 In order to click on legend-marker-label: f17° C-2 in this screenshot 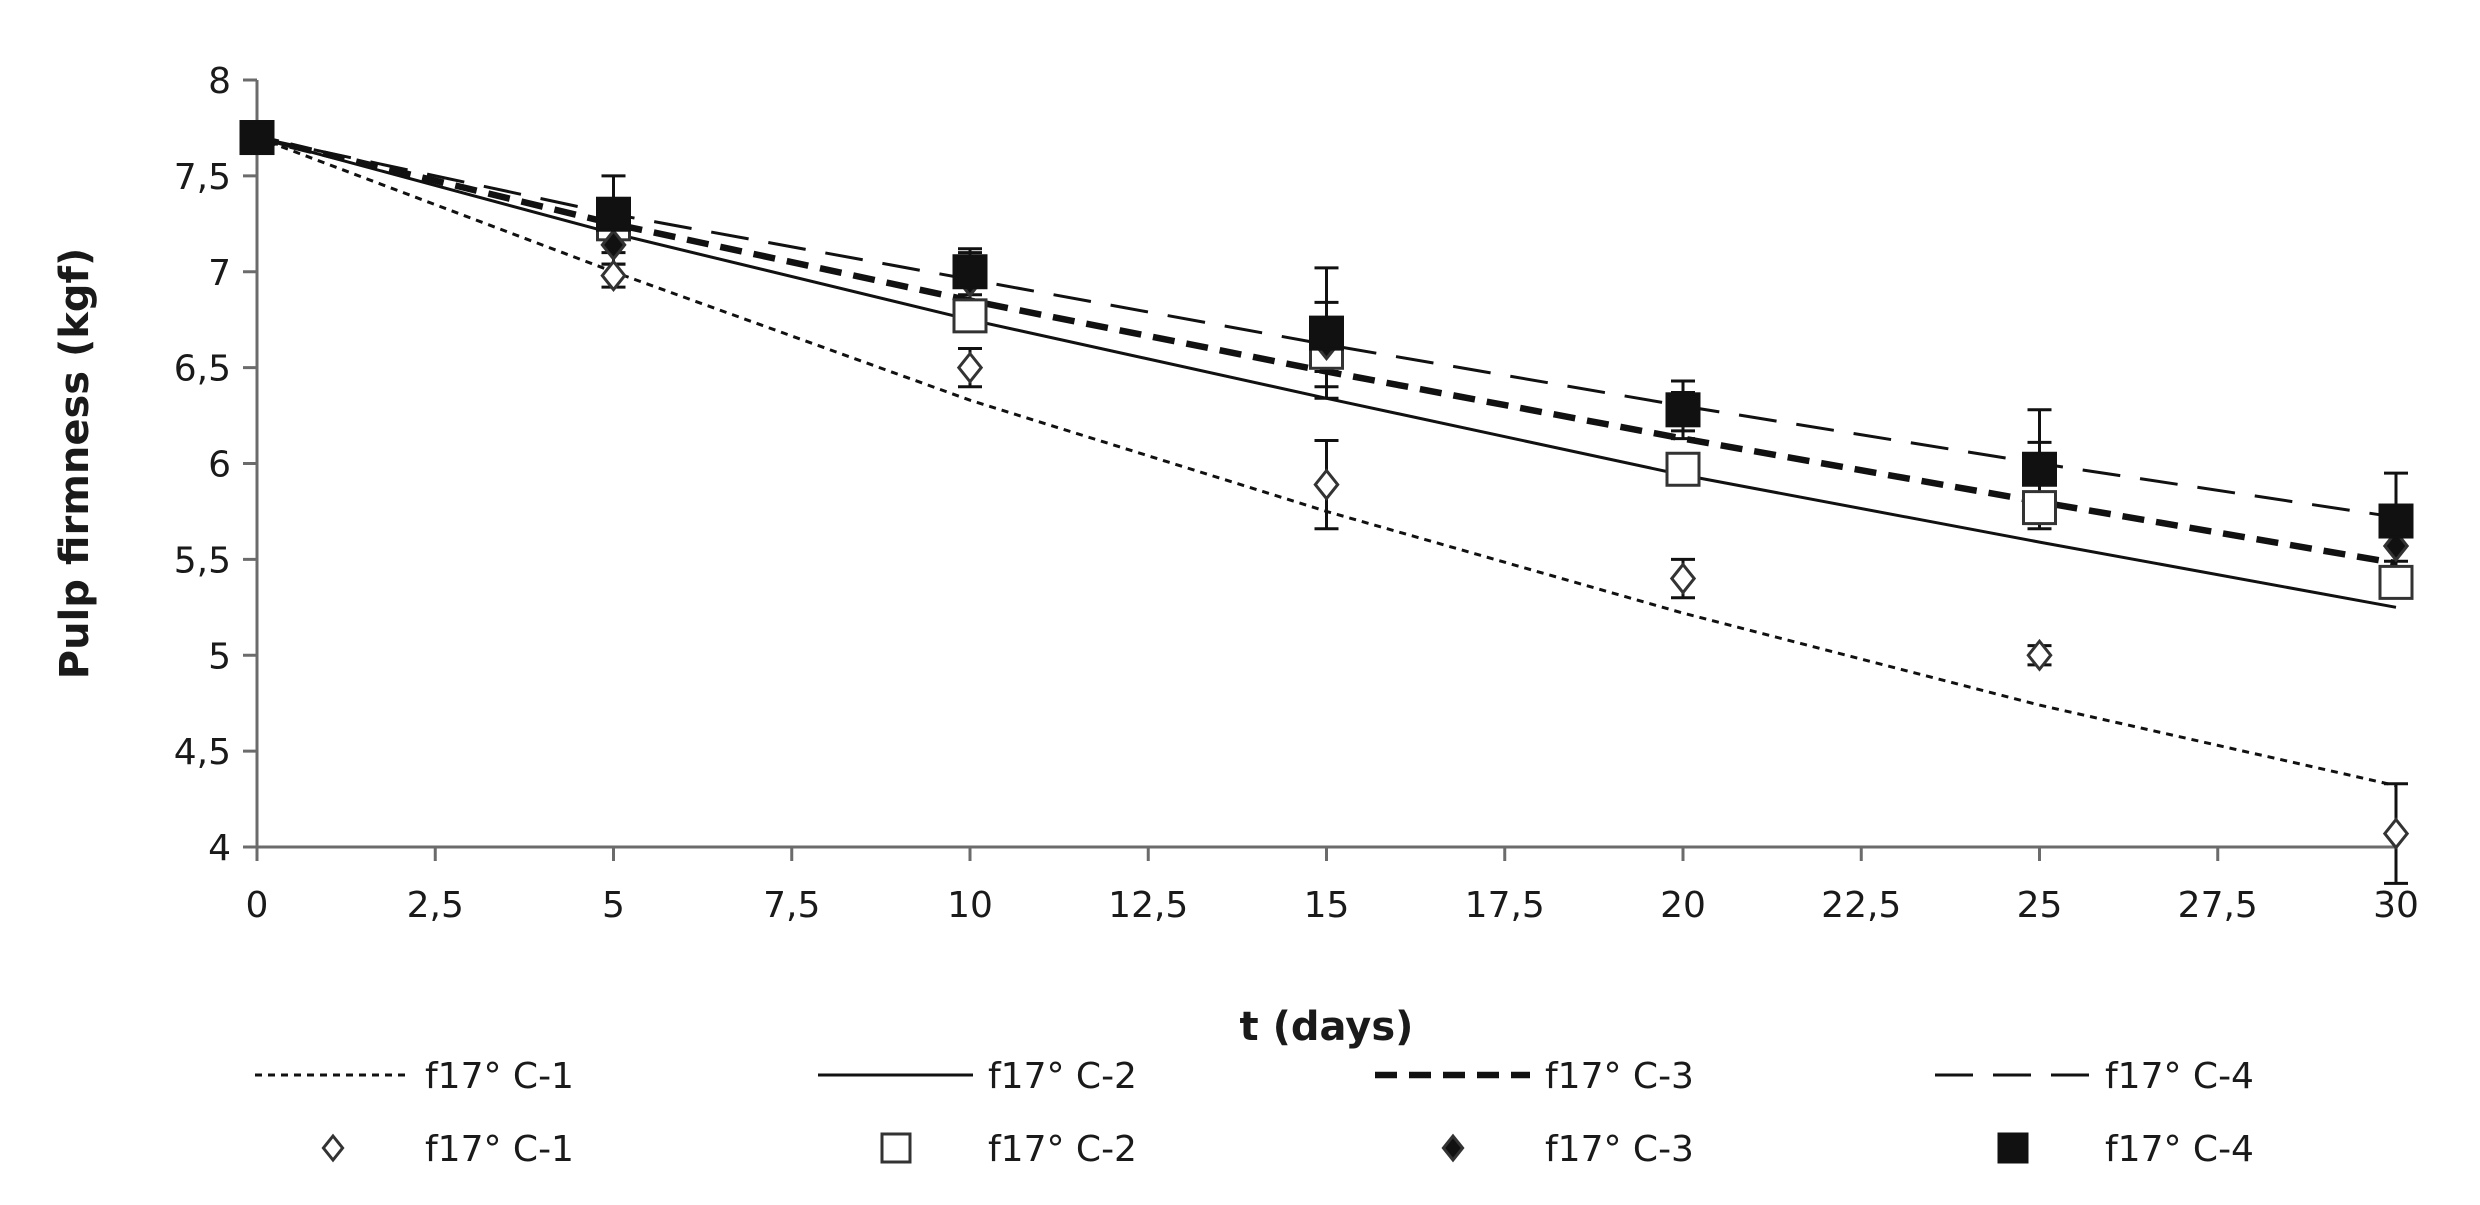, I will do `click(1062, 1149)`.